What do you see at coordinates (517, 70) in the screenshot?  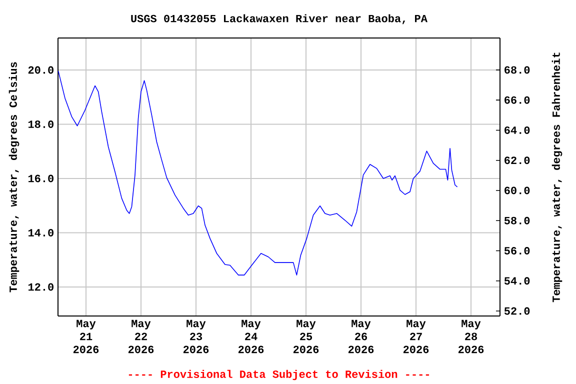 I see `y2-tick-label: 68.0` at bounding box center [517, 70].